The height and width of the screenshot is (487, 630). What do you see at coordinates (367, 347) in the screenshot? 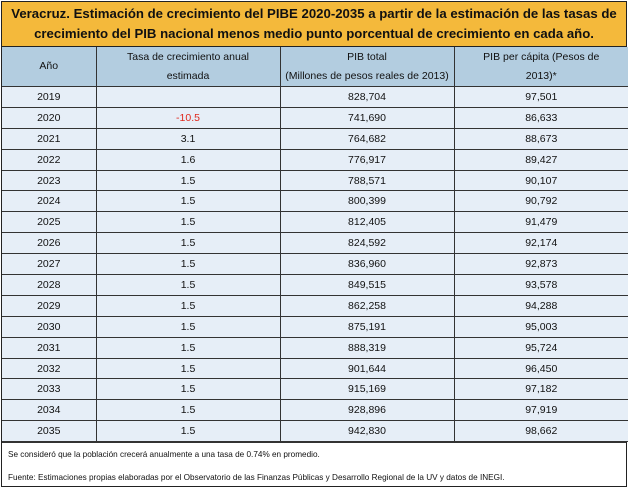
I see `cell-gdp: 888,319` at bounding box center [367, 347].